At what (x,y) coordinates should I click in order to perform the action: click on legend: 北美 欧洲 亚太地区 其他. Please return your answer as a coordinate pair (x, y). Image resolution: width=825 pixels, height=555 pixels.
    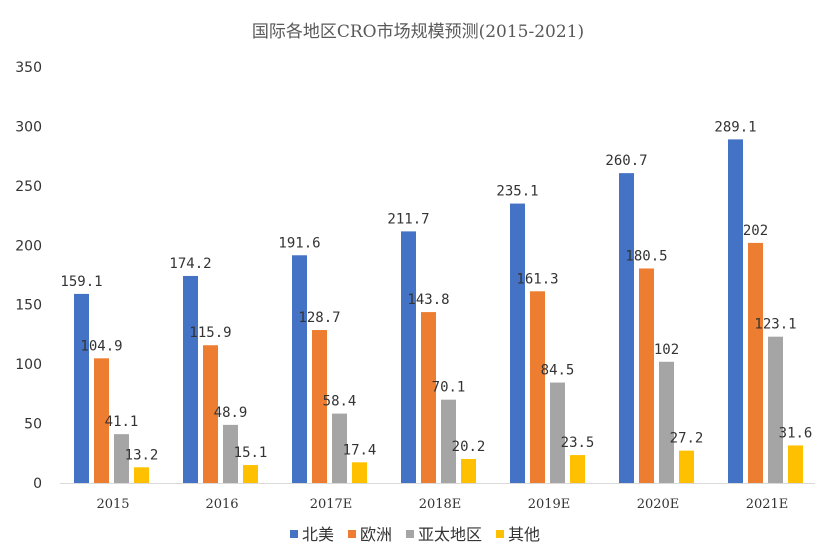
    Looking at the image, I should click on (415, 534).